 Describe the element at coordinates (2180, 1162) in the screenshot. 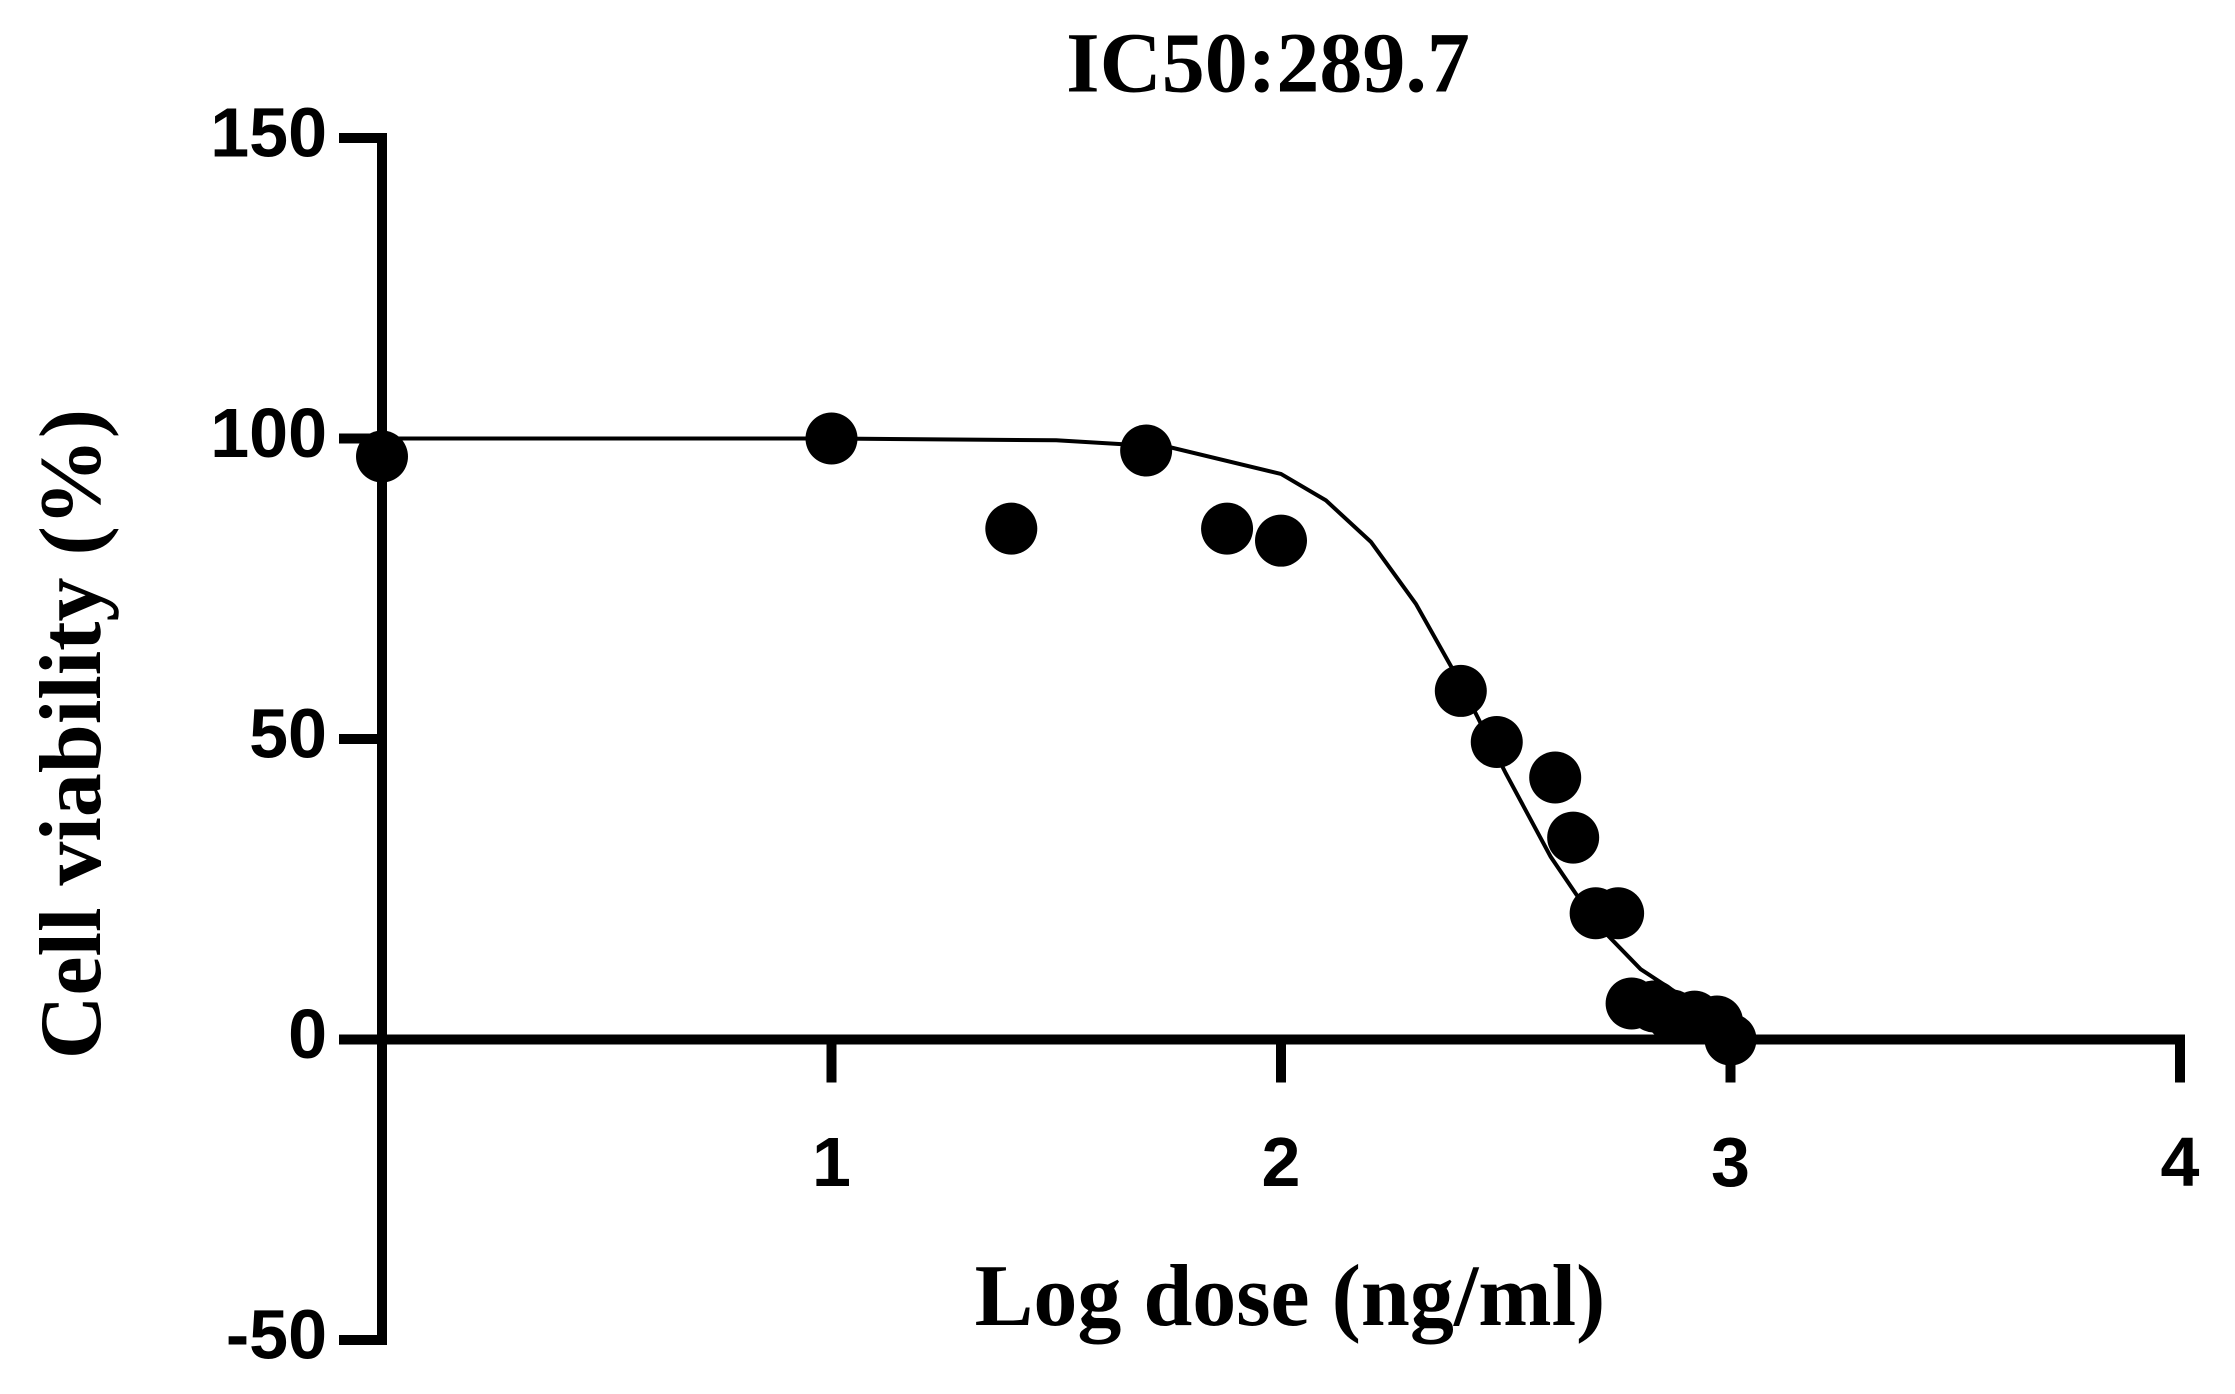

I see `x-tick-label: 4` at that location.